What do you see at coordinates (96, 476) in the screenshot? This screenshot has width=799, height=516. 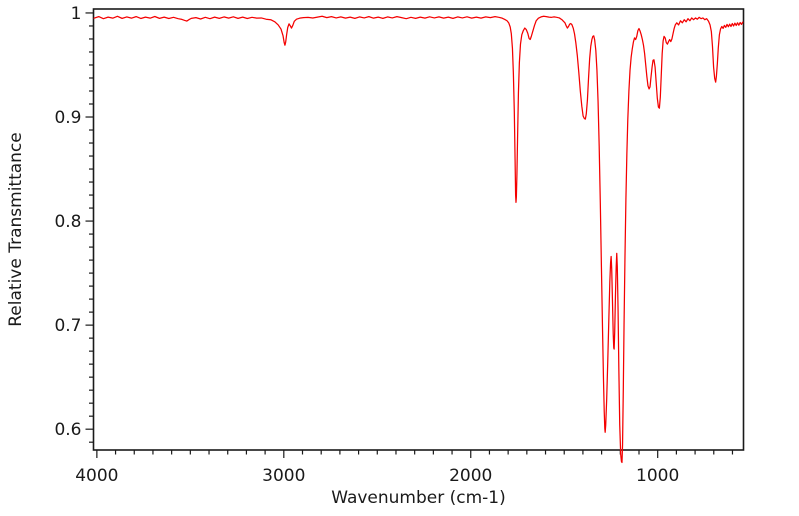 I see `x-tick-label: 4000` at bounding box center [96, 476].